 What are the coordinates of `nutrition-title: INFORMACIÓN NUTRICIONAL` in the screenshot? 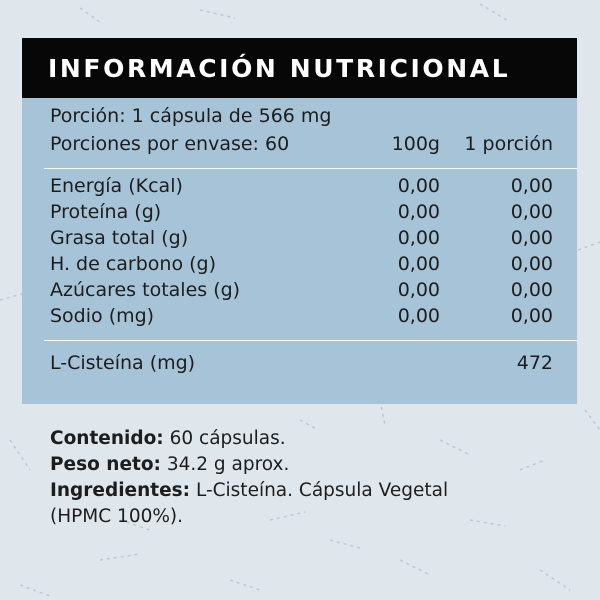 It's located at (279, 68).